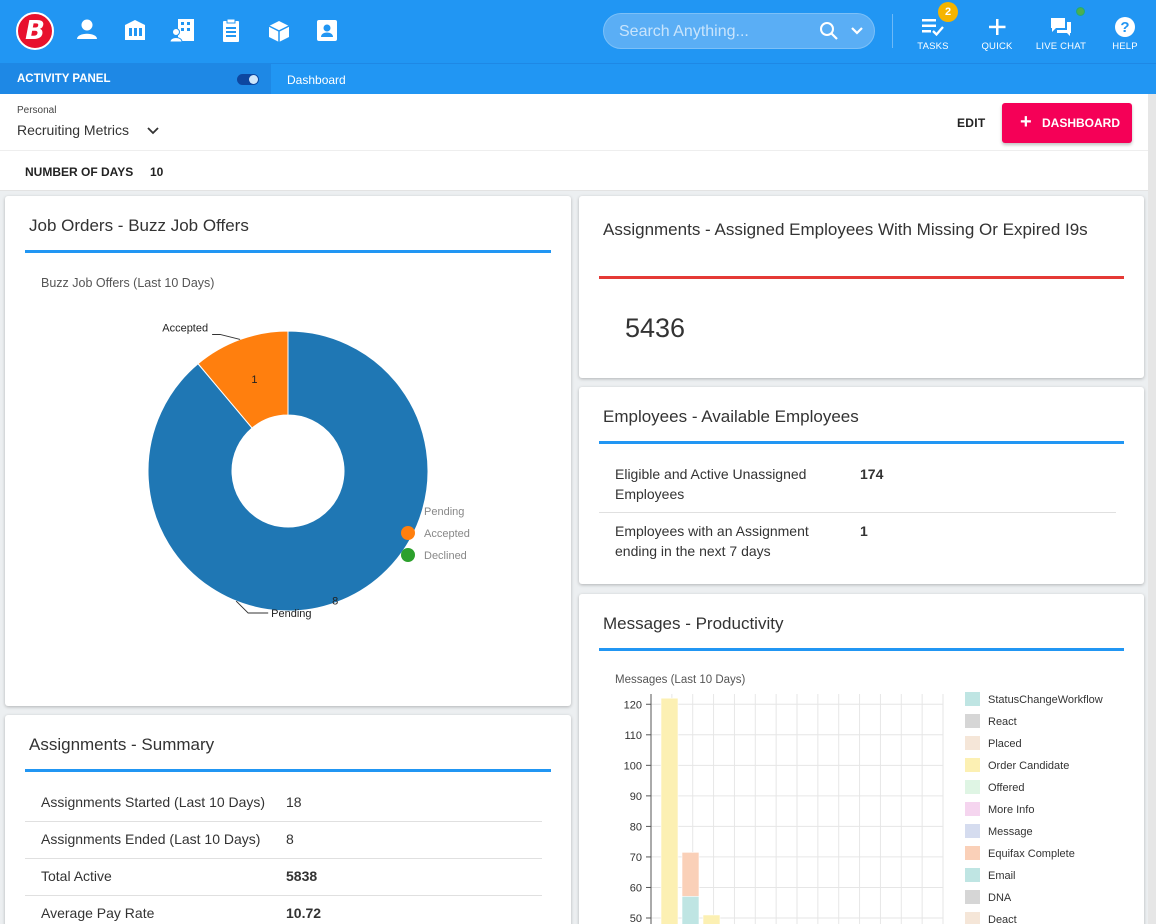 Image resolution: width=1156 pixels, height=924 pixels. What do you see at coordinates (1002, 919) in the screenshot?
I see `legend-label: Deact` at bounding box center [1002, 919].